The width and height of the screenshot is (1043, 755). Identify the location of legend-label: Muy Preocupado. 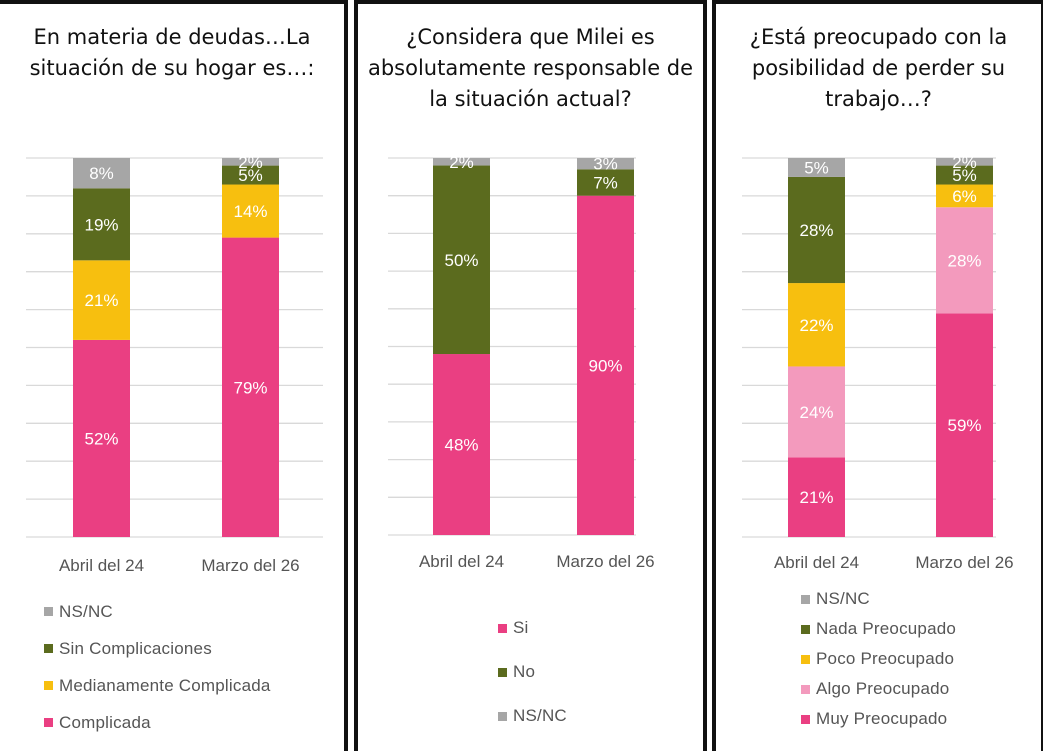
(882, 718).